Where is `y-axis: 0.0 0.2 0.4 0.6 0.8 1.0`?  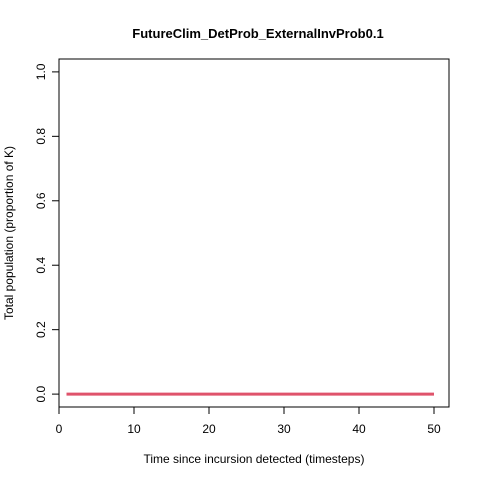
y-axis: 0.0 0.2 0.4 0.6 0.8 1.0 is located at coordinates (47, 232).